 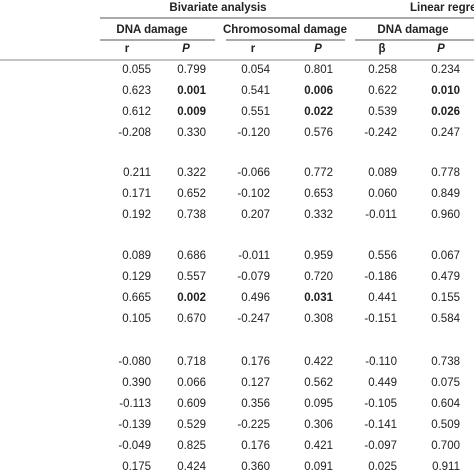 I want to click on table-cell: 0.360, so click(x=255, y=467).